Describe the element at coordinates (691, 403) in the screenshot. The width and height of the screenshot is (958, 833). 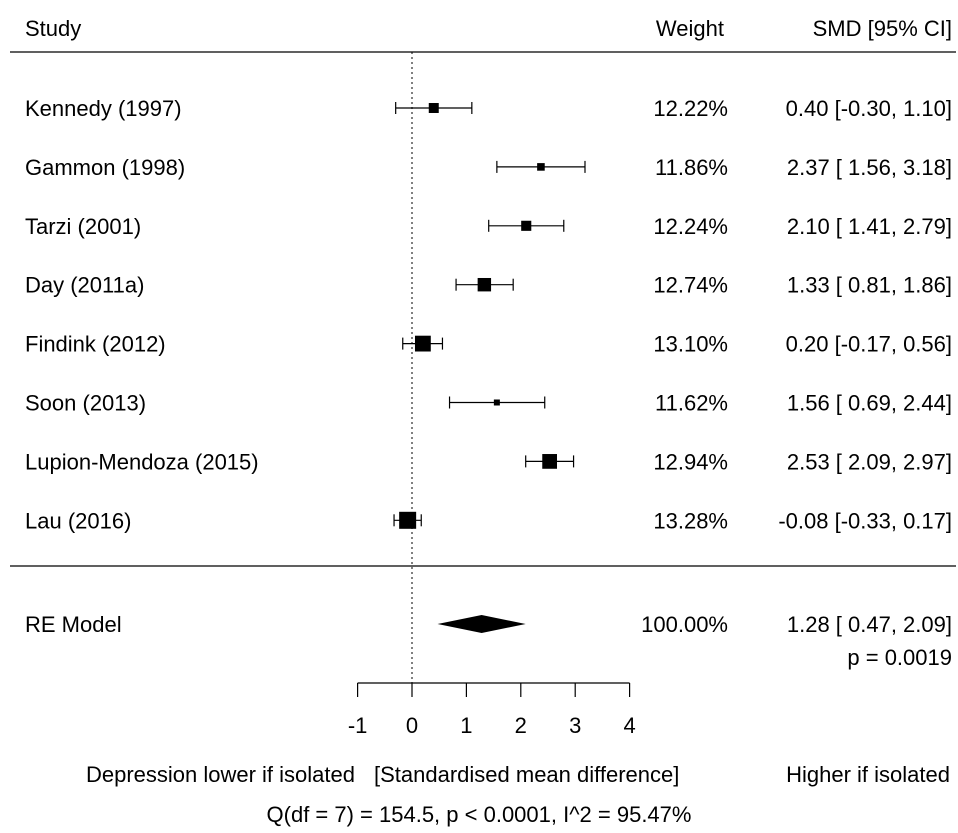
I see `study-weight: 11.62%` at that location.